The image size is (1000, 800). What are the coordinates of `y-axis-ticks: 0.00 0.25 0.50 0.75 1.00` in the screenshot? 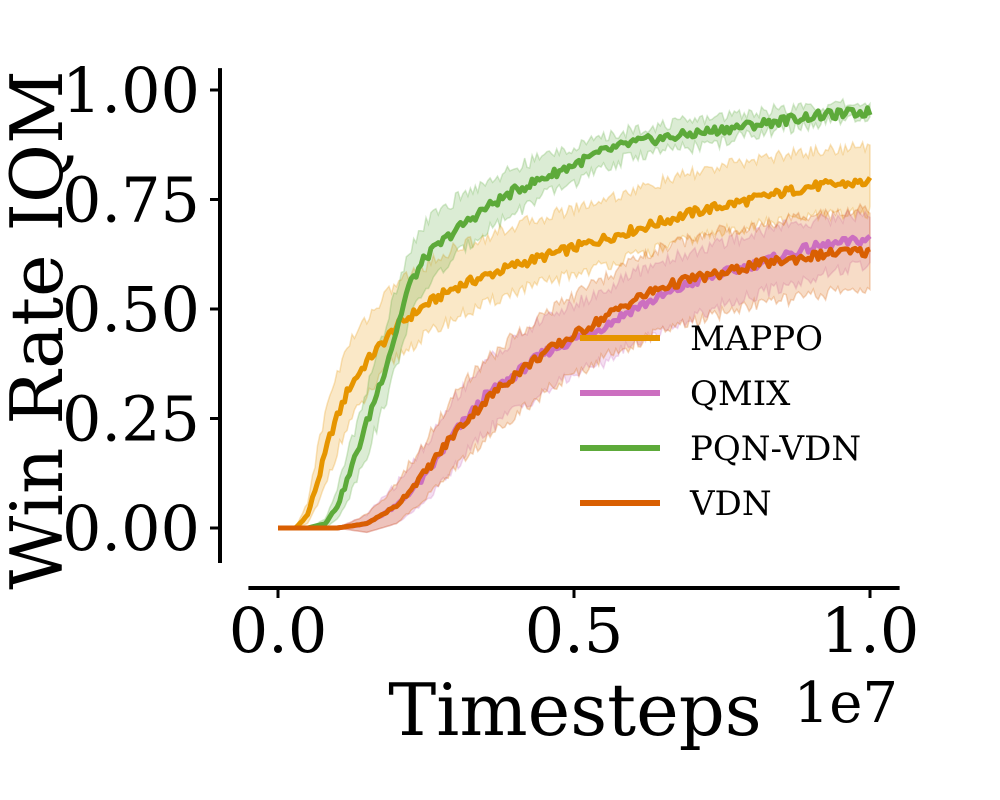 It's located at (141, 309).